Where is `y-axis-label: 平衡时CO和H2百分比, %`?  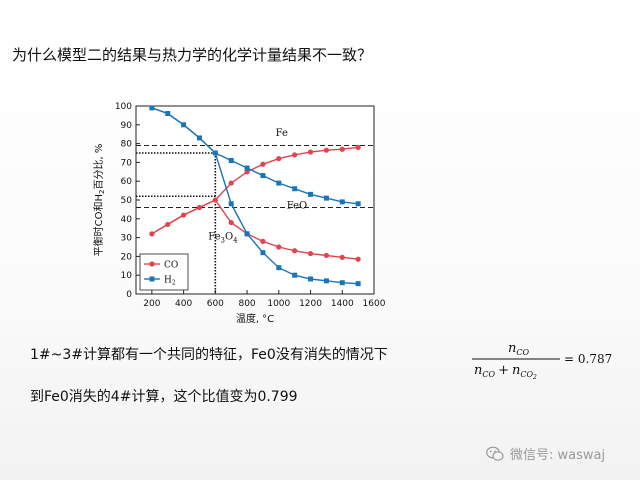 y-axis-label: 平衡时CO和H2百分比, % is located at coordinates (99, 200).